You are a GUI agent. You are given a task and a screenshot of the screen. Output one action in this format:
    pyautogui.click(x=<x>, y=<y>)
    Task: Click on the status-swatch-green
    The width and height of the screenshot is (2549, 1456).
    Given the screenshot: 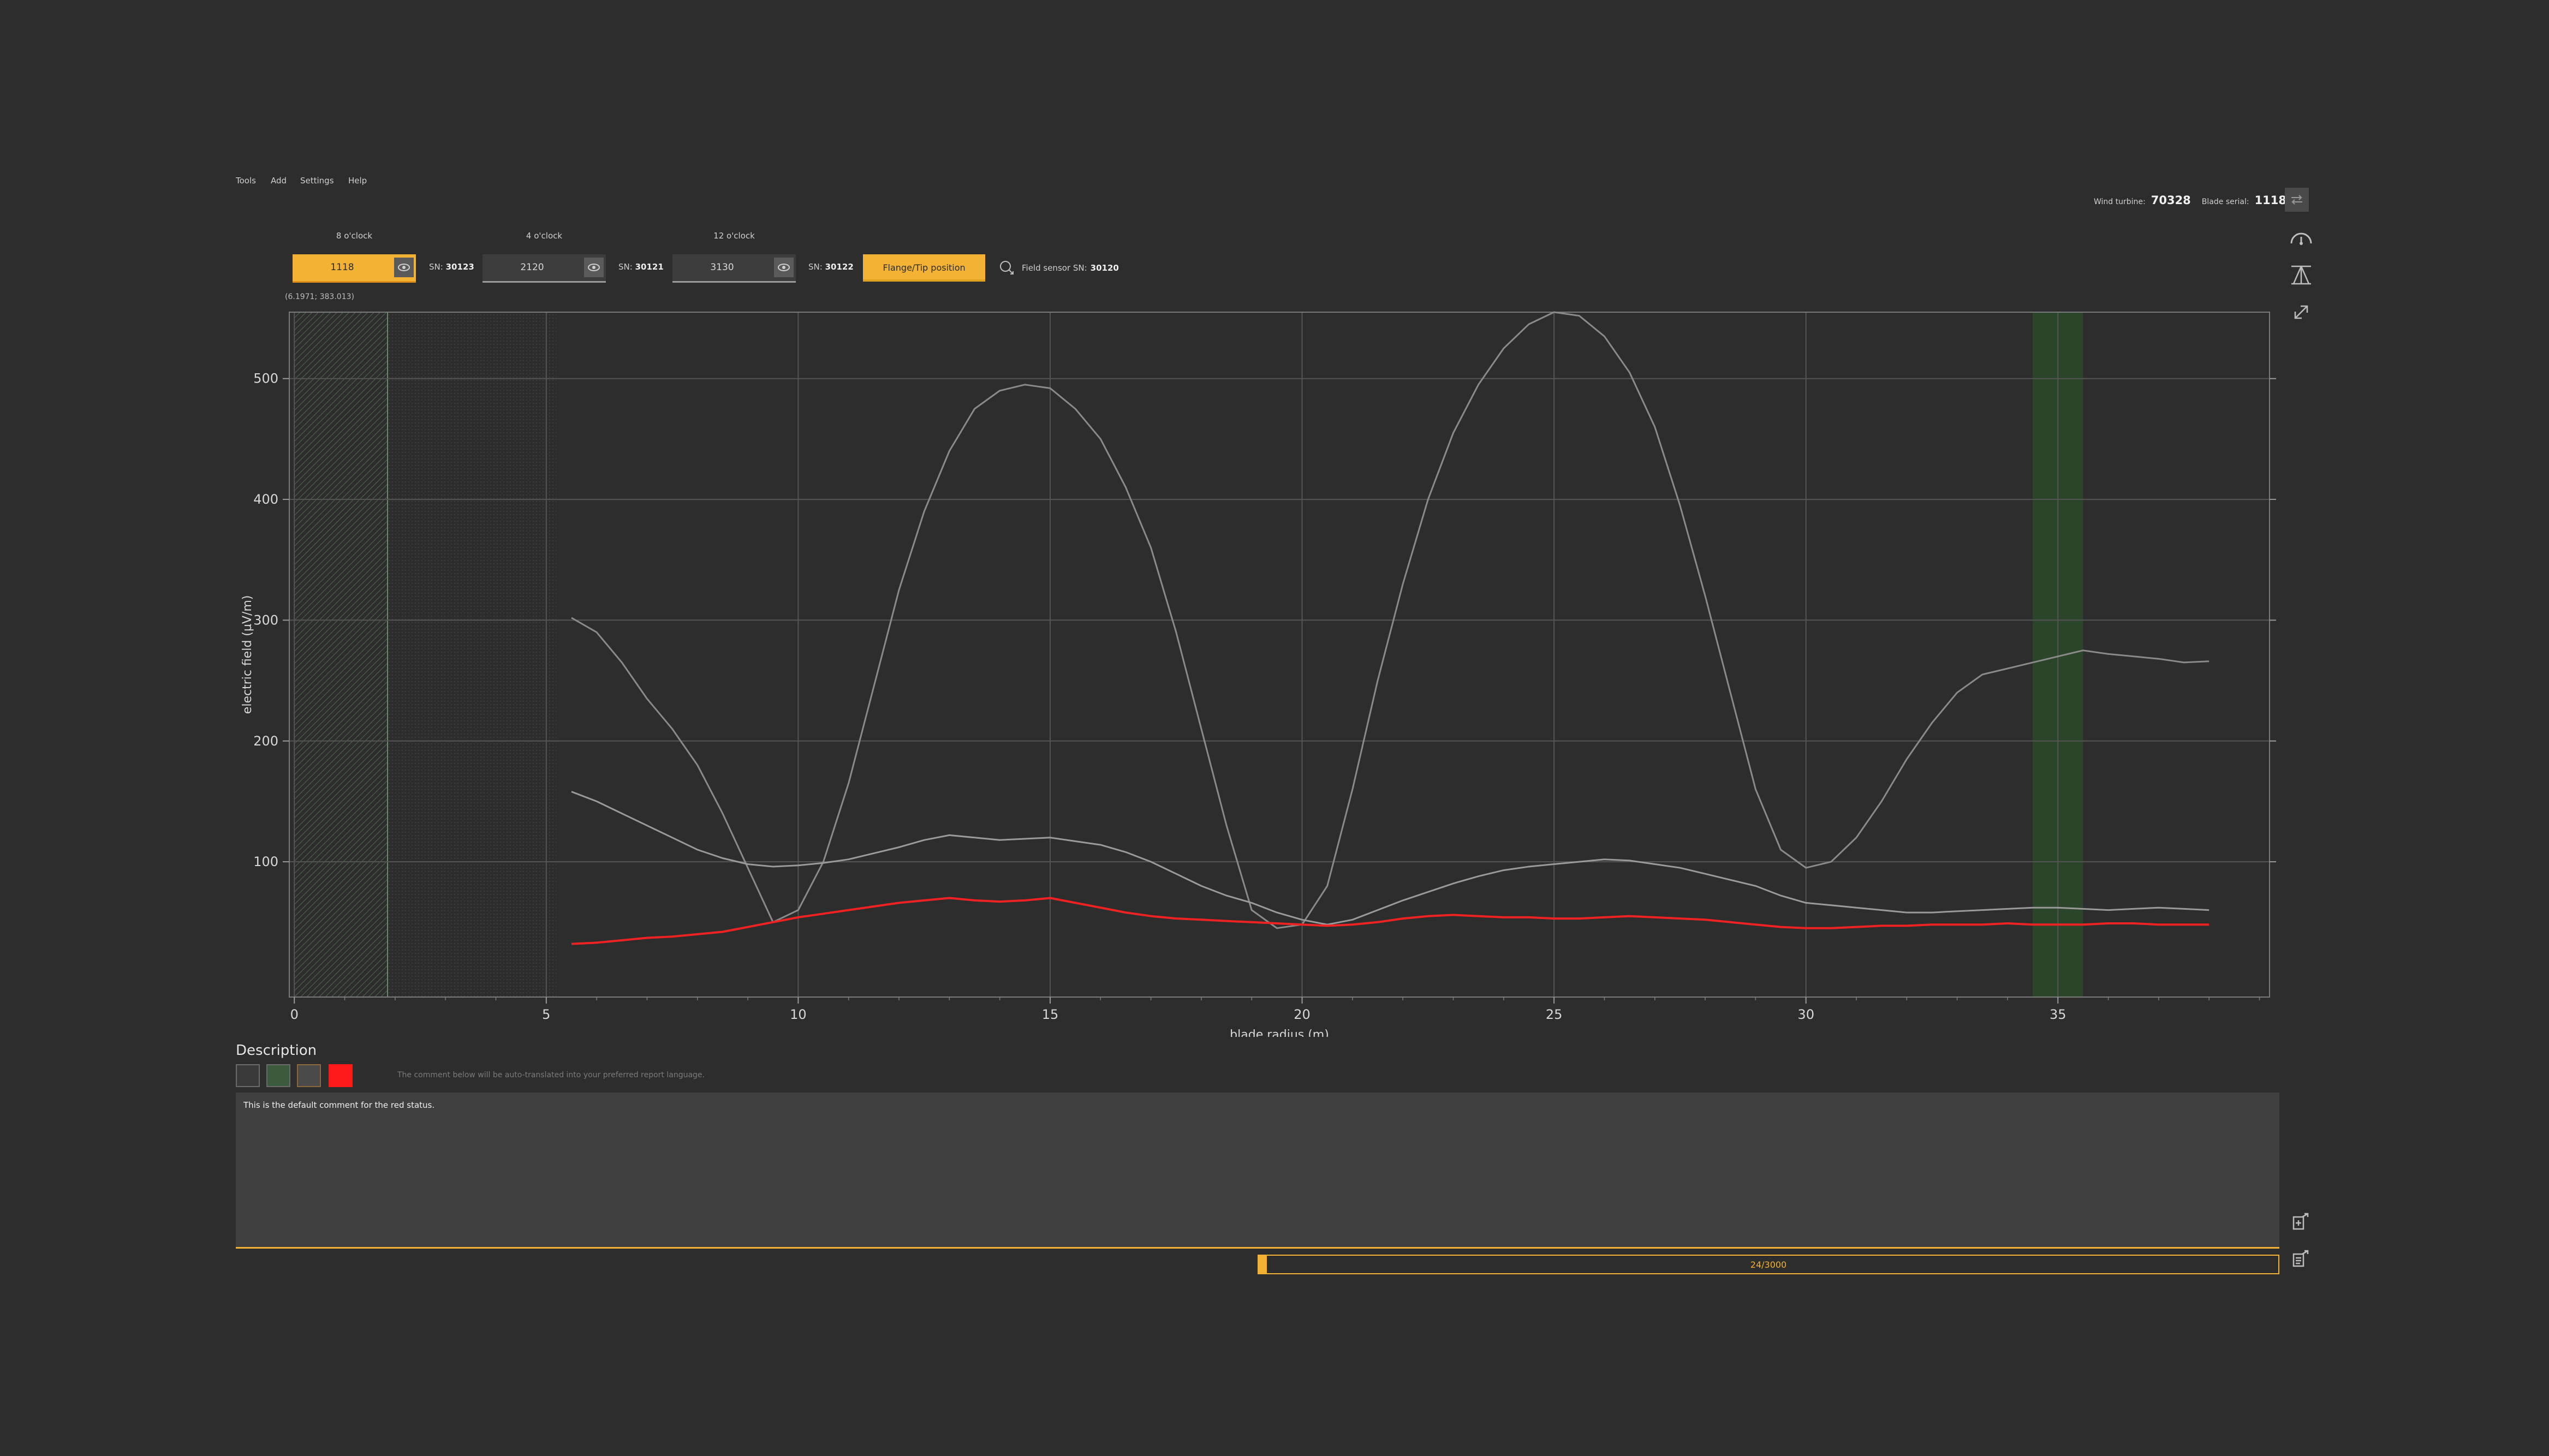 What is the action you would take?
    pyautogui.click(x=278, y=1075)
    